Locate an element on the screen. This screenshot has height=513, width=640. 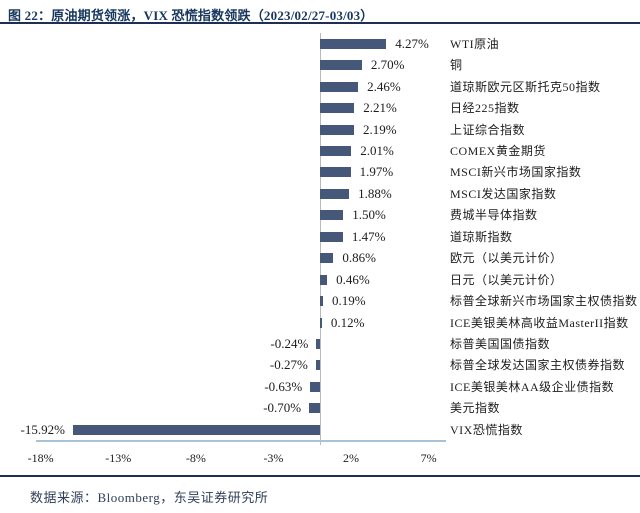
value-label: 1.50% is located at coordinates (369, 215).